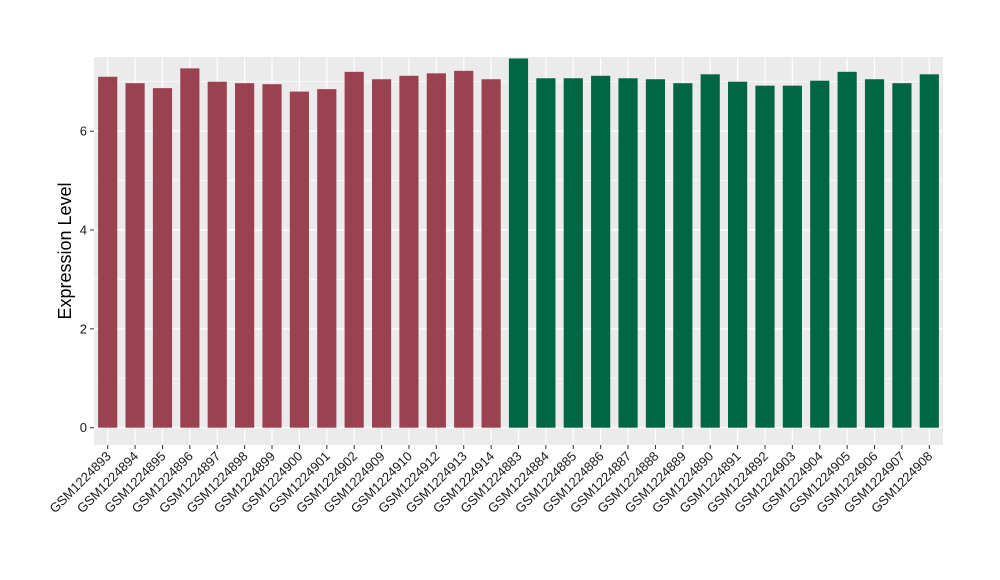 This screenshot has width=1000, height=580. Describe the element at coordinates (546, 253) in the screenshot. I see `bar-GSM1224884` at that location.